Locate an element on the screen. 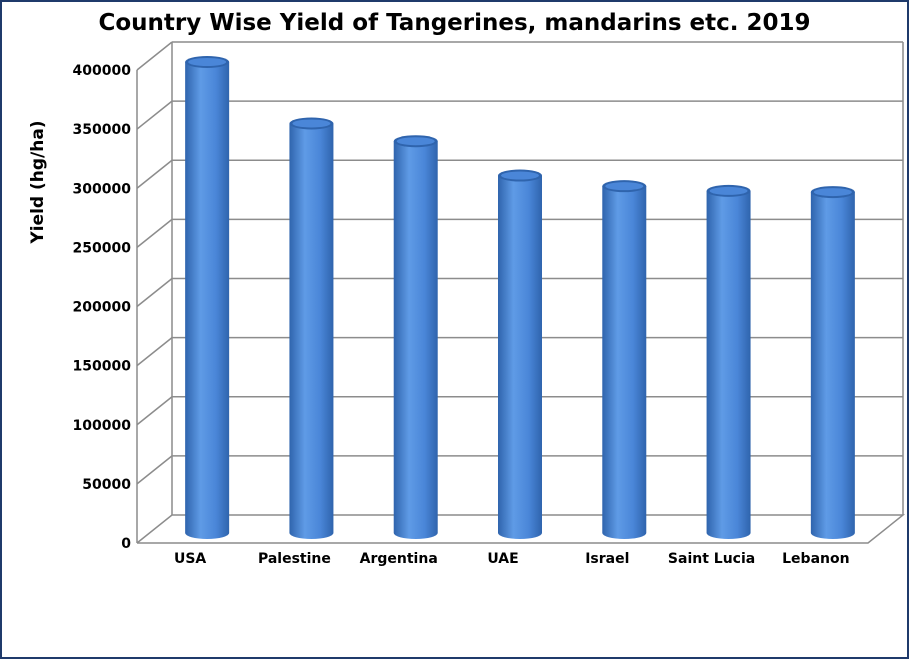 The height and width of the screenshot is (659, 909). x-tick-label: Saint Lucia is located at coordinates (711, 559).